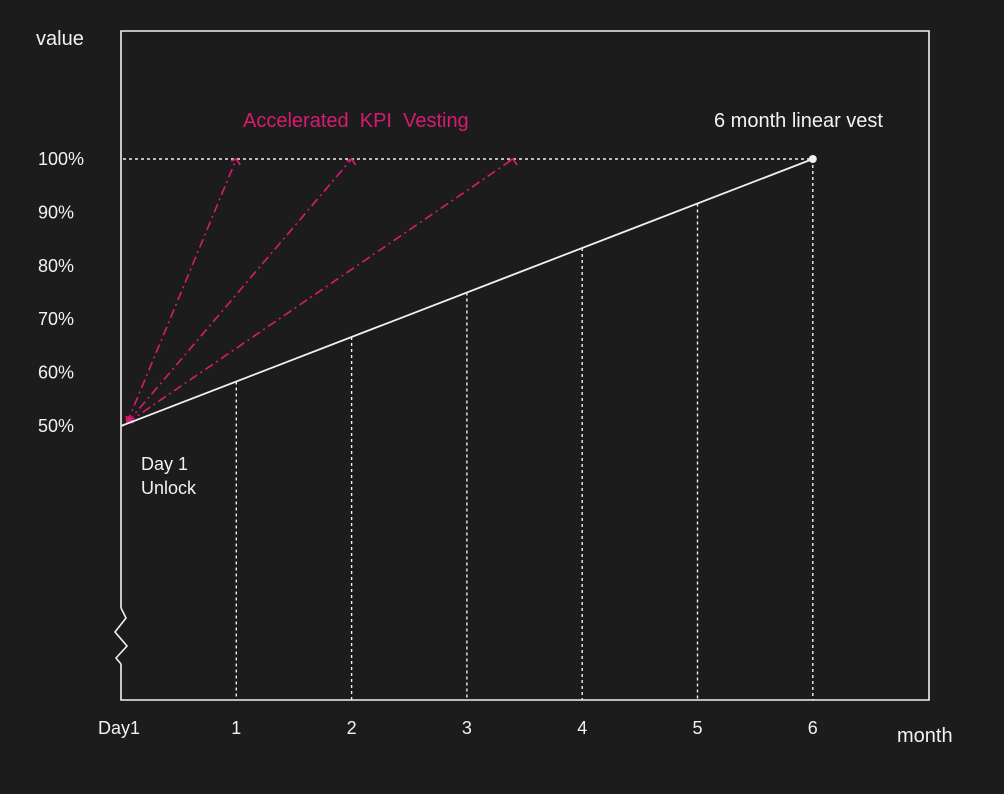  What do you see at coordinates (56, 373) in the screenshot?
I see `y-tick-label: 60%` at bounding box center [56, 373].